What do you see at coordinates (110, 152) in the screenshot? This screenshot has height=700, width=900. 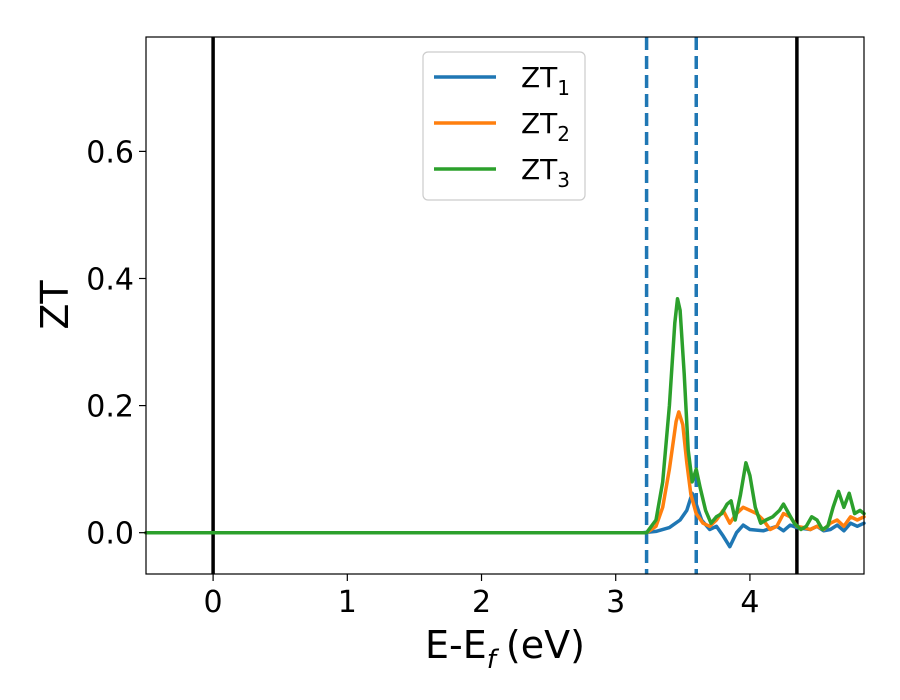 I see `y-tick-label: 0.6` at bounding box center [110, 152].